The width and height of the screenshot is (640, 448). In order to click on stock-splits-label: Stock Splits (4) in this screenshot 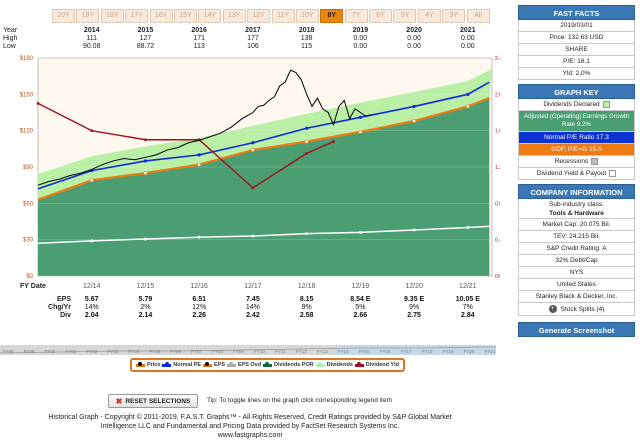, I will do `click(582, 309)`.